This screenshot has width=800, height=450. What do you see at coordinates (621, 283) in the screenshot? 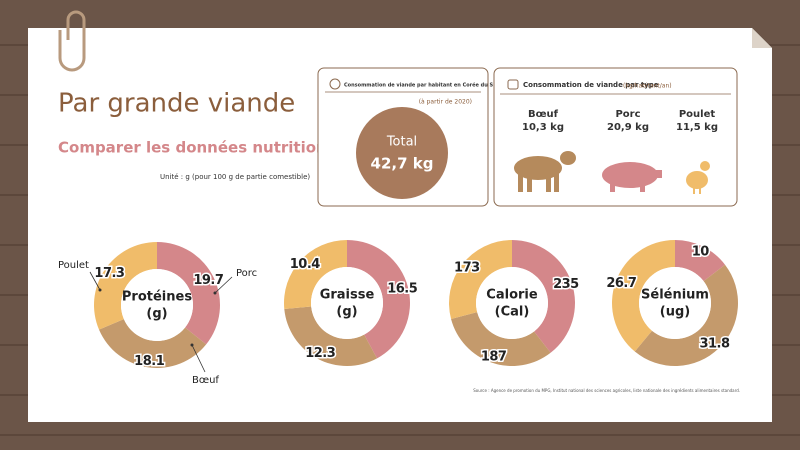
I see `value-label: 26.7` at bounding box center [621, 283].